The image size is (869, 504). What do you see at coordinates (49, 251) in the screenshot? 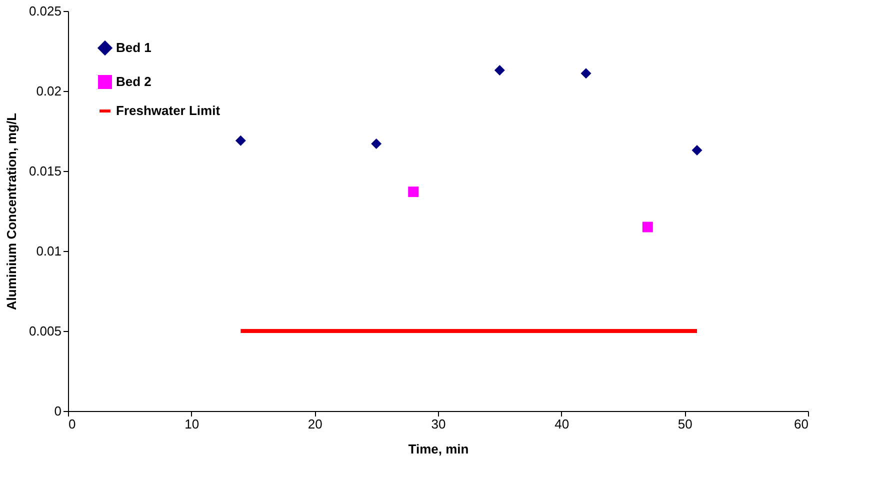
I see `y-tick-label: 0.01` at bounding box center [49, 251].